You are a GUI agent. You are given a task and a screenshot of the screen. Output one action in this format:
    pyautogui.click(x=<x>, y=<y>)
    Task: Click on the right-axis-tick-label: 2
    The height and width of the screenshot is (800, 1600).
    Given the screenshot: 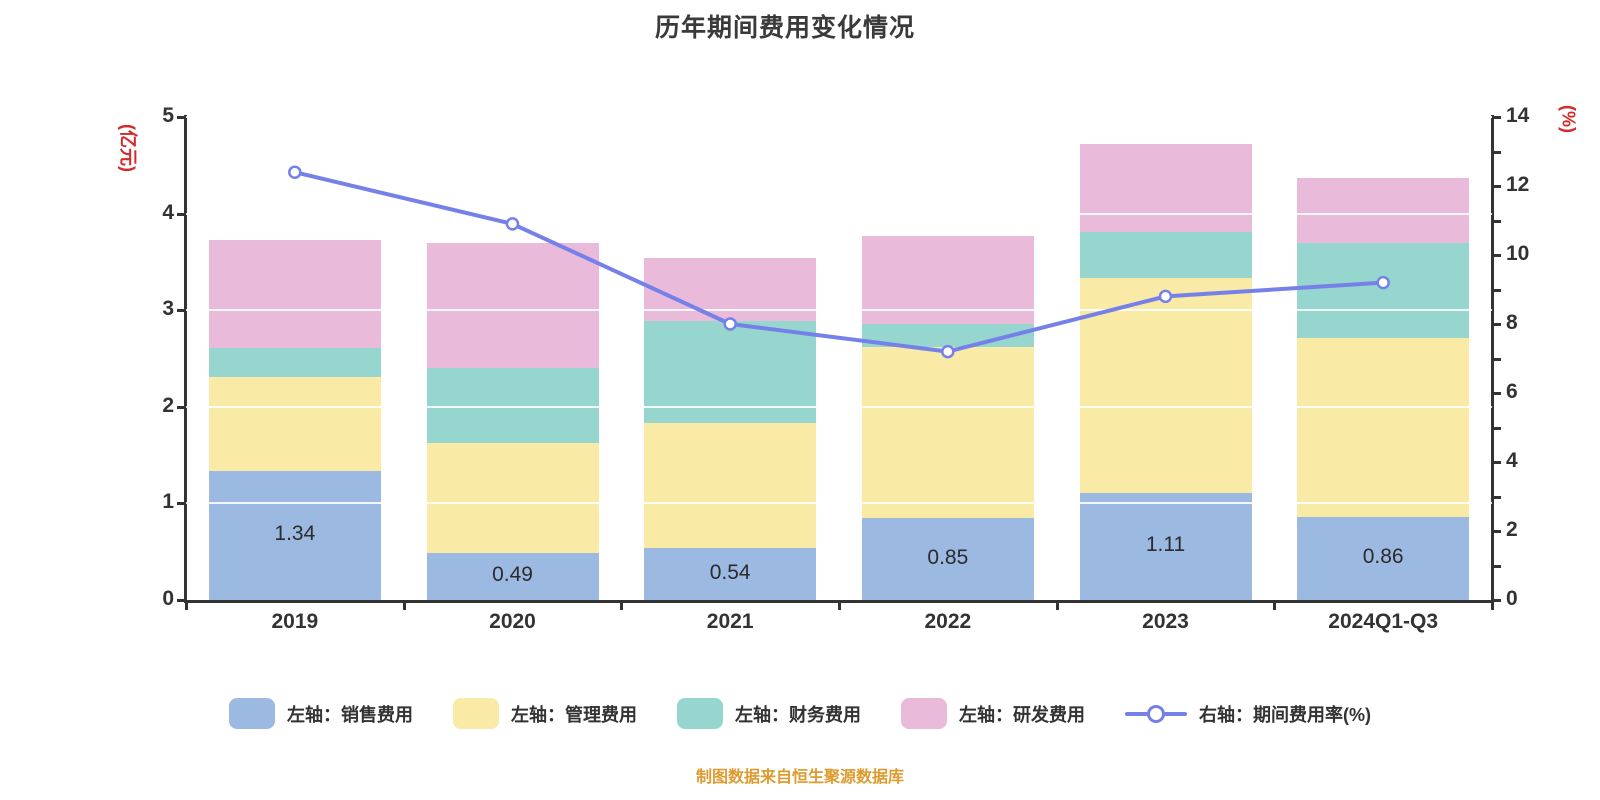 What is the action you would take?
    pyautogui.click(x=1512, y=529)
    